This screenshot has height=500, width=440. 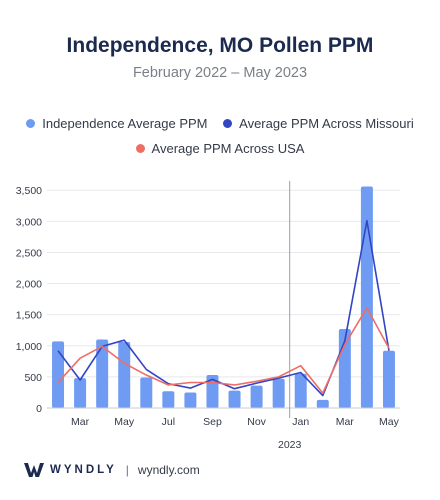 What do you see at coordinates (168, 422) in the screenshot?
I see `x-tick-label: Jul` at bounding box center [168, 422].